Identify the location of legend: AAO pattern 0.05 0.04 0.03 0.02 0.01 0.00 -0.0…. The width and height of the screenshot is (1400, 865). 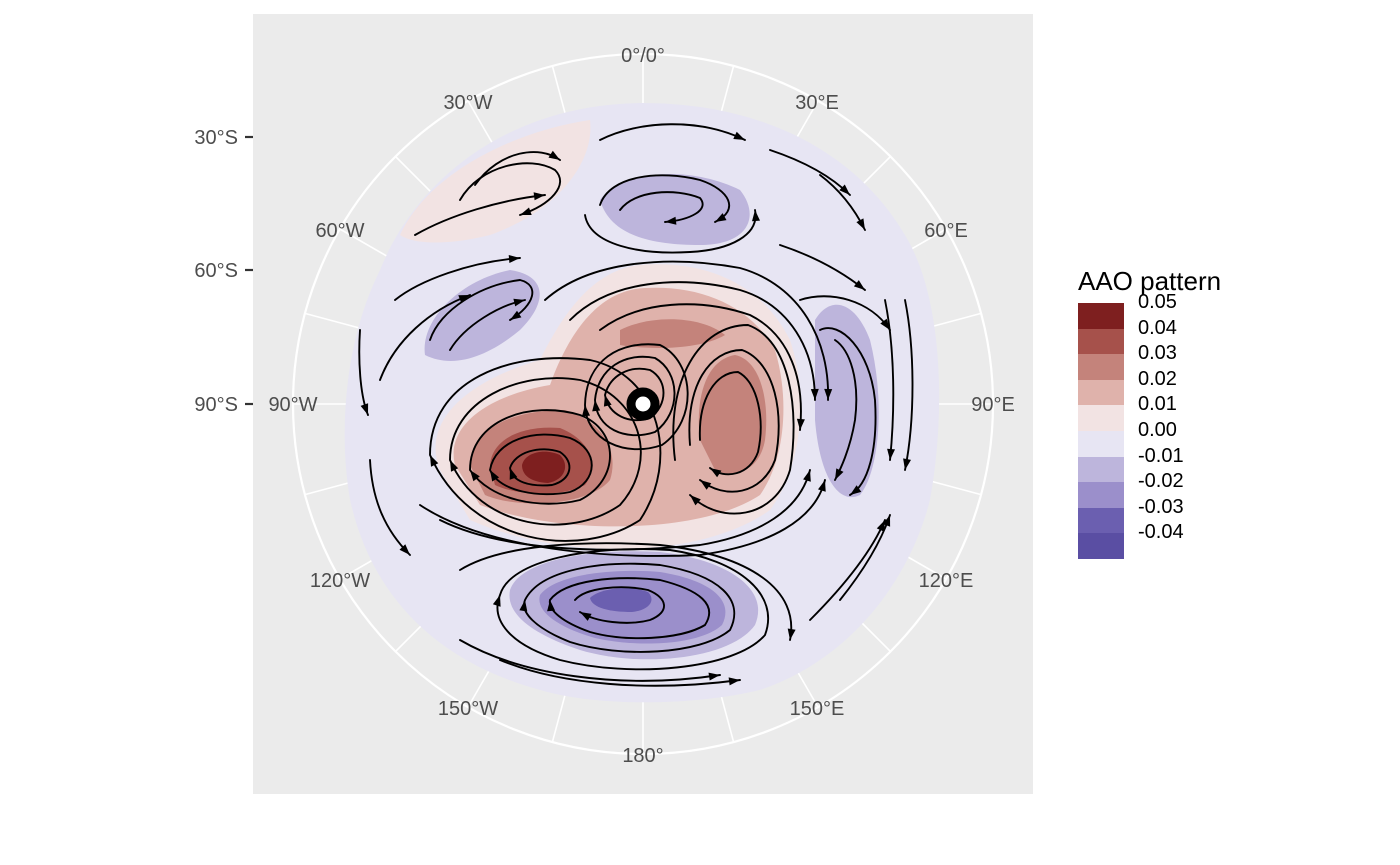
(1149, 412).